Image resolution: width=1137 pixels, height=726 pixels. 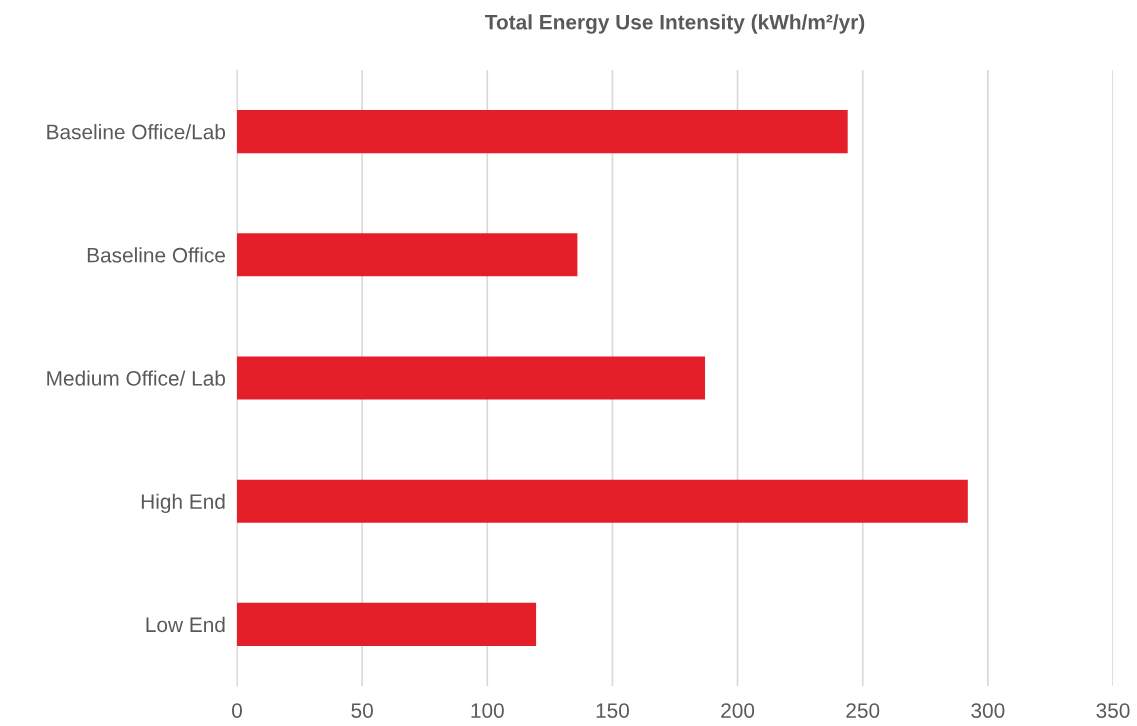 What do you see at coordinates (487, 710) in the screenshot?
I see `x-tick-label: 100` at bounding box center [487, 710].